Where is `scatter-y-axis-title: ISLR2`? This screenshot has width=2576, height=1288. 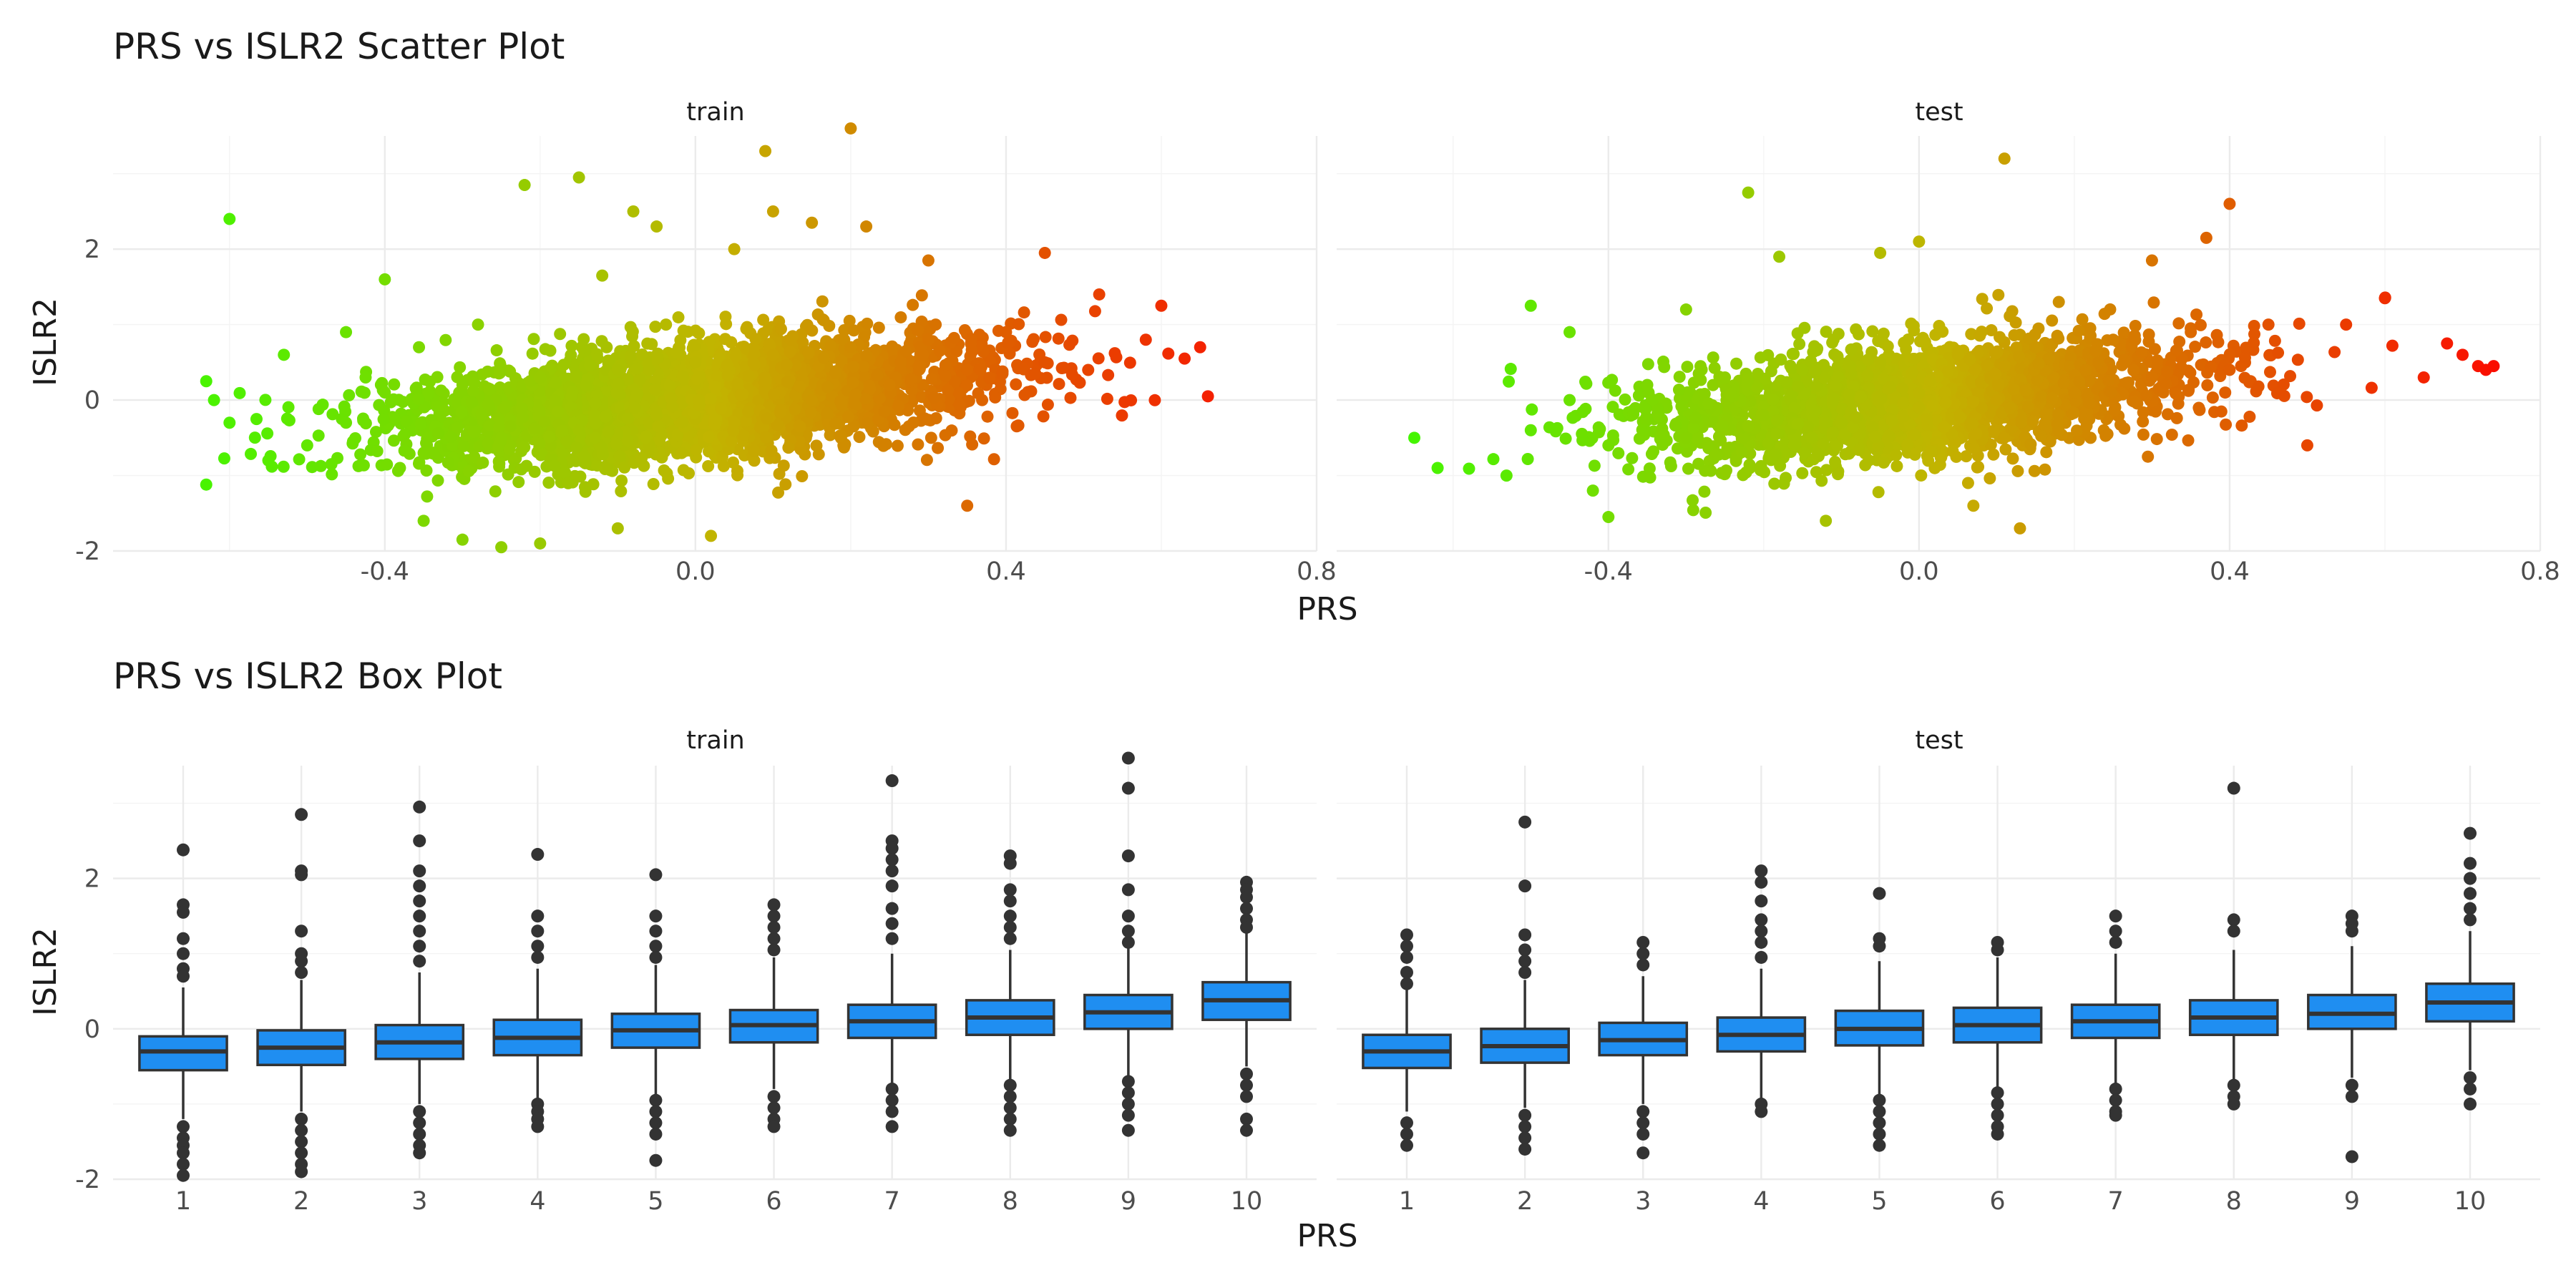 scatter-y-axis-title: ISLR2 is located at coordinates (45, 342).